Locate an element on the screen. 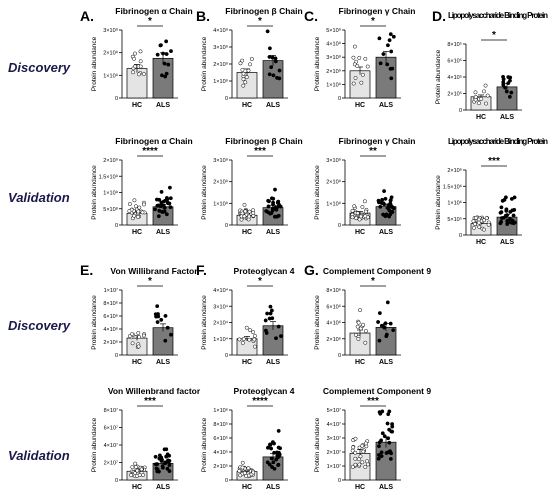 The image size is (550, 502). chart-title: Von Willenbrand factor is located at coordinates (154, 391).